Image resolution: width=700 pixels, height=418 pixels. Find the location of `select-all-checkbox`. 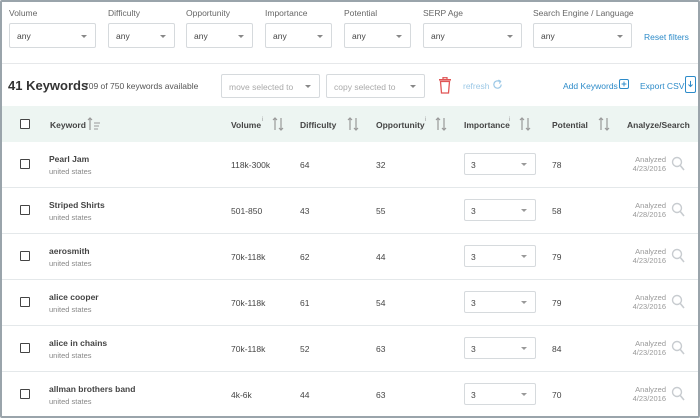

select-all-checkbox is located at coordinates (25, 124).